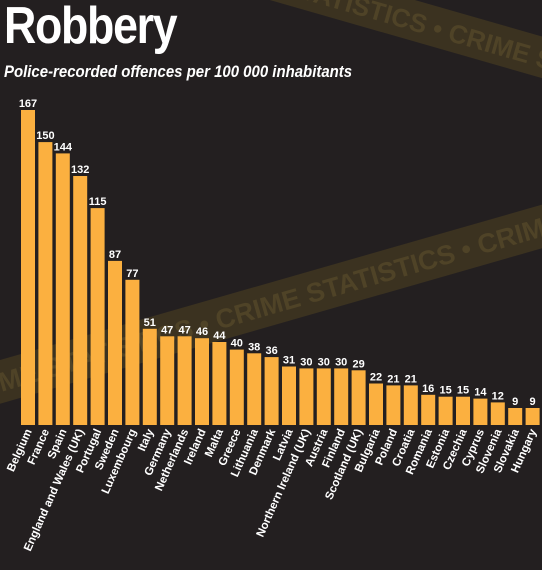 This screenshot has width=542, height=570. Describe the element at coordinates (115, 255) in the screenshot. I see `data-label: 87` at that location.